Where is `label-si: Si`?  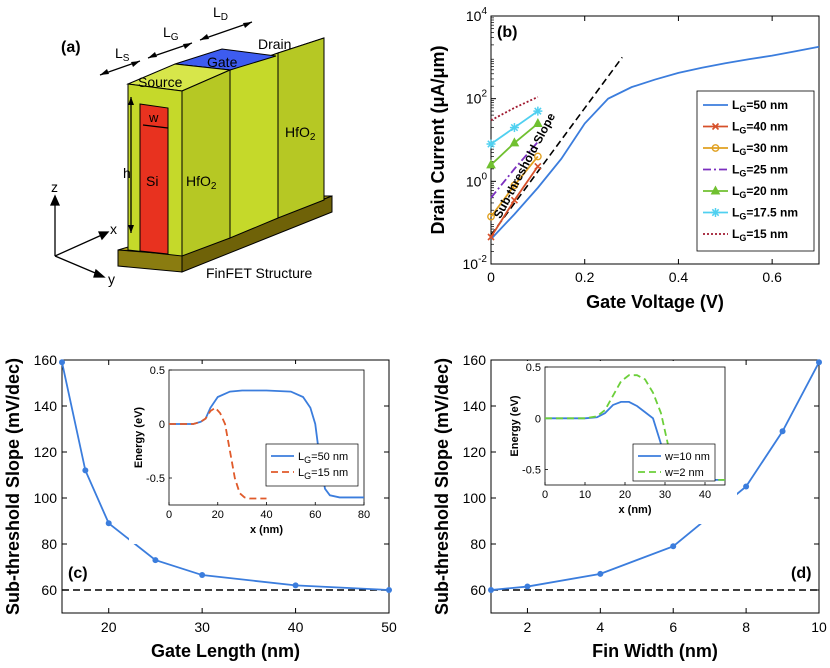
label-si: Si is located at coordinates (152, 181).